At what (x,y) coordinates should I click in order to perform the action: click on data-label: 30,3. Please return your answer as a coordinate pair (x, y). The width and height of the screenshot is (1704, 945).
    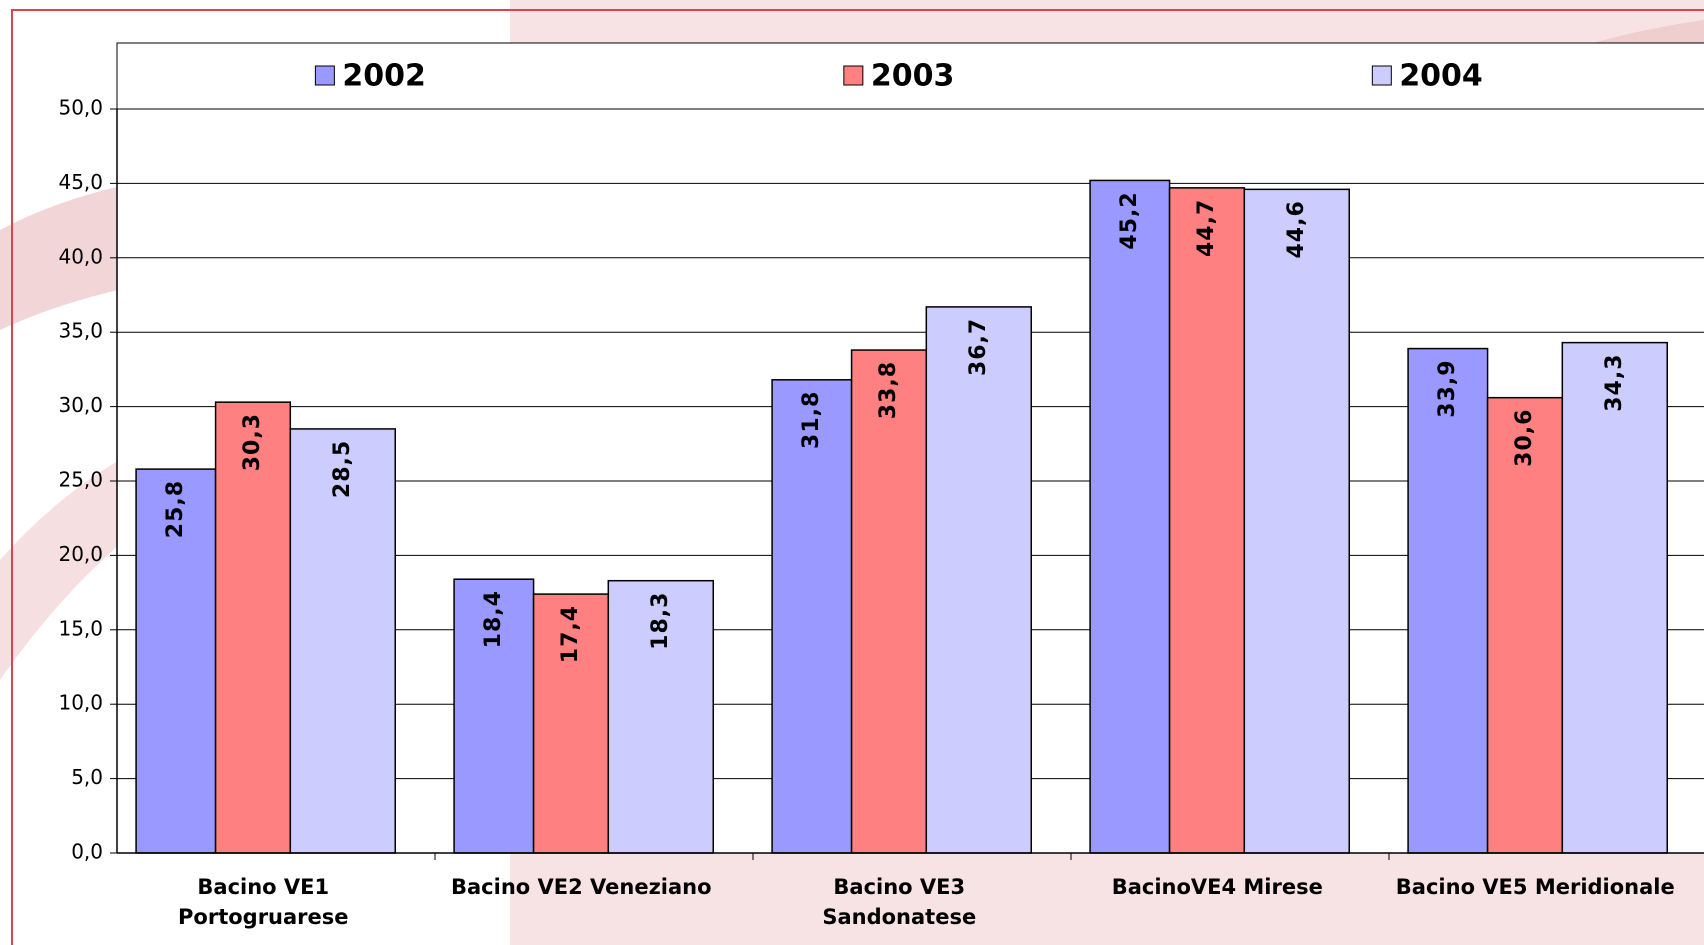
    Looking at the image, I should click on (252, 442).